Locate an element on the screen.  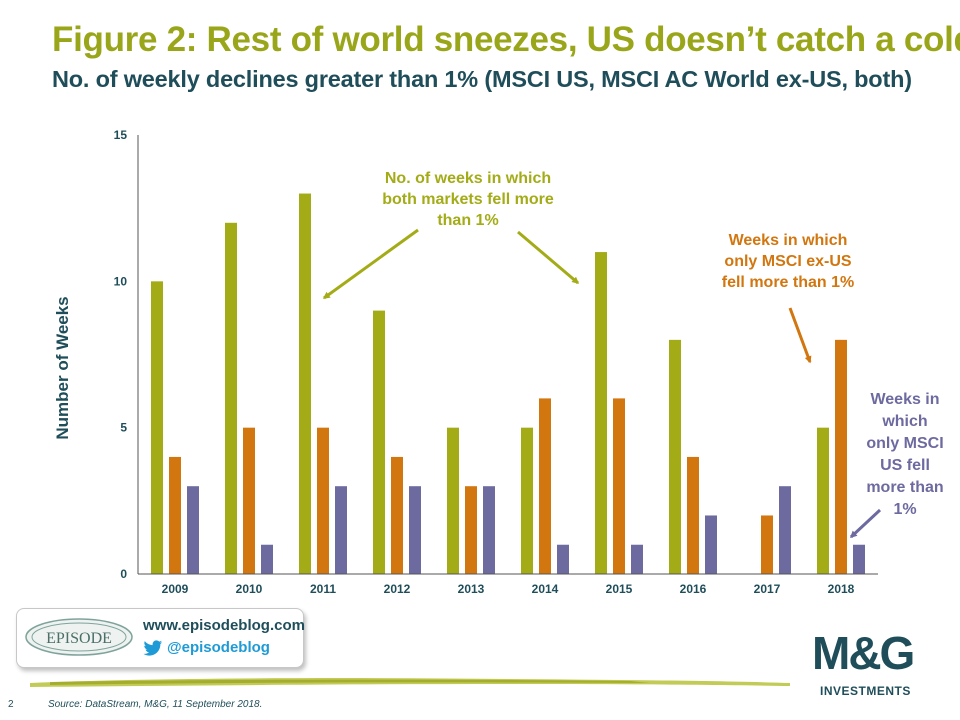
annotation-line: only MSCI is located at coordinates (904, 443).